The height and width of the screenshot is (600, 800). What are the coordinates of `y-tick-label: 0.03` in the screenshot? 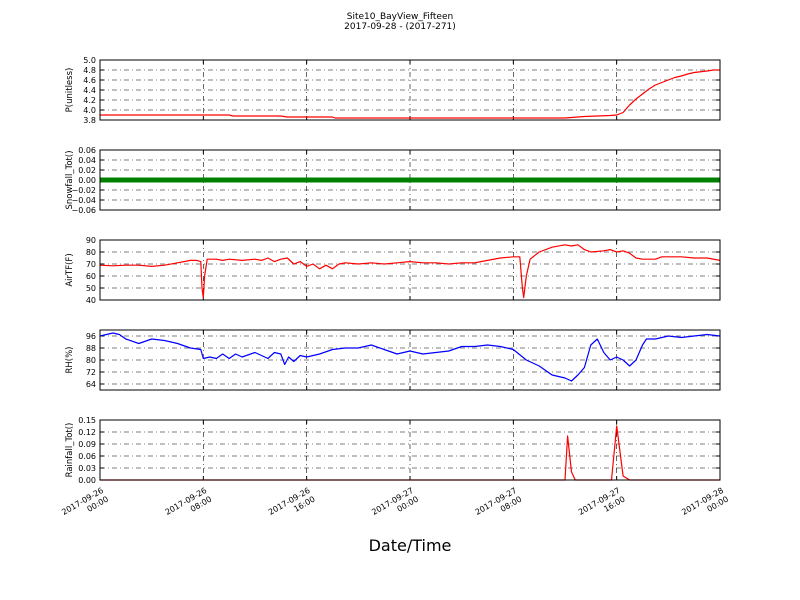 It's located at (87, 468).